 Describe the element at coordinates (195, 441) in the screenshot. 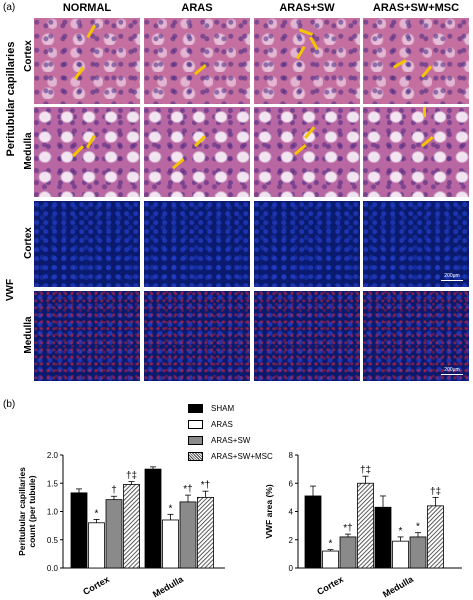

I see `legend-swatch-aras-sw` at that location.